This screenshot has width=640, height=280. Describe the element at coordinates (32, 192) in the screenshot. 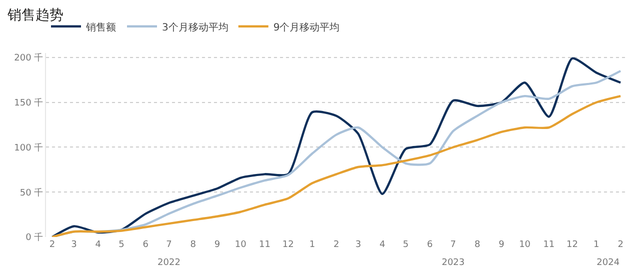

I see `y-tick-label: 50 千` at that location.